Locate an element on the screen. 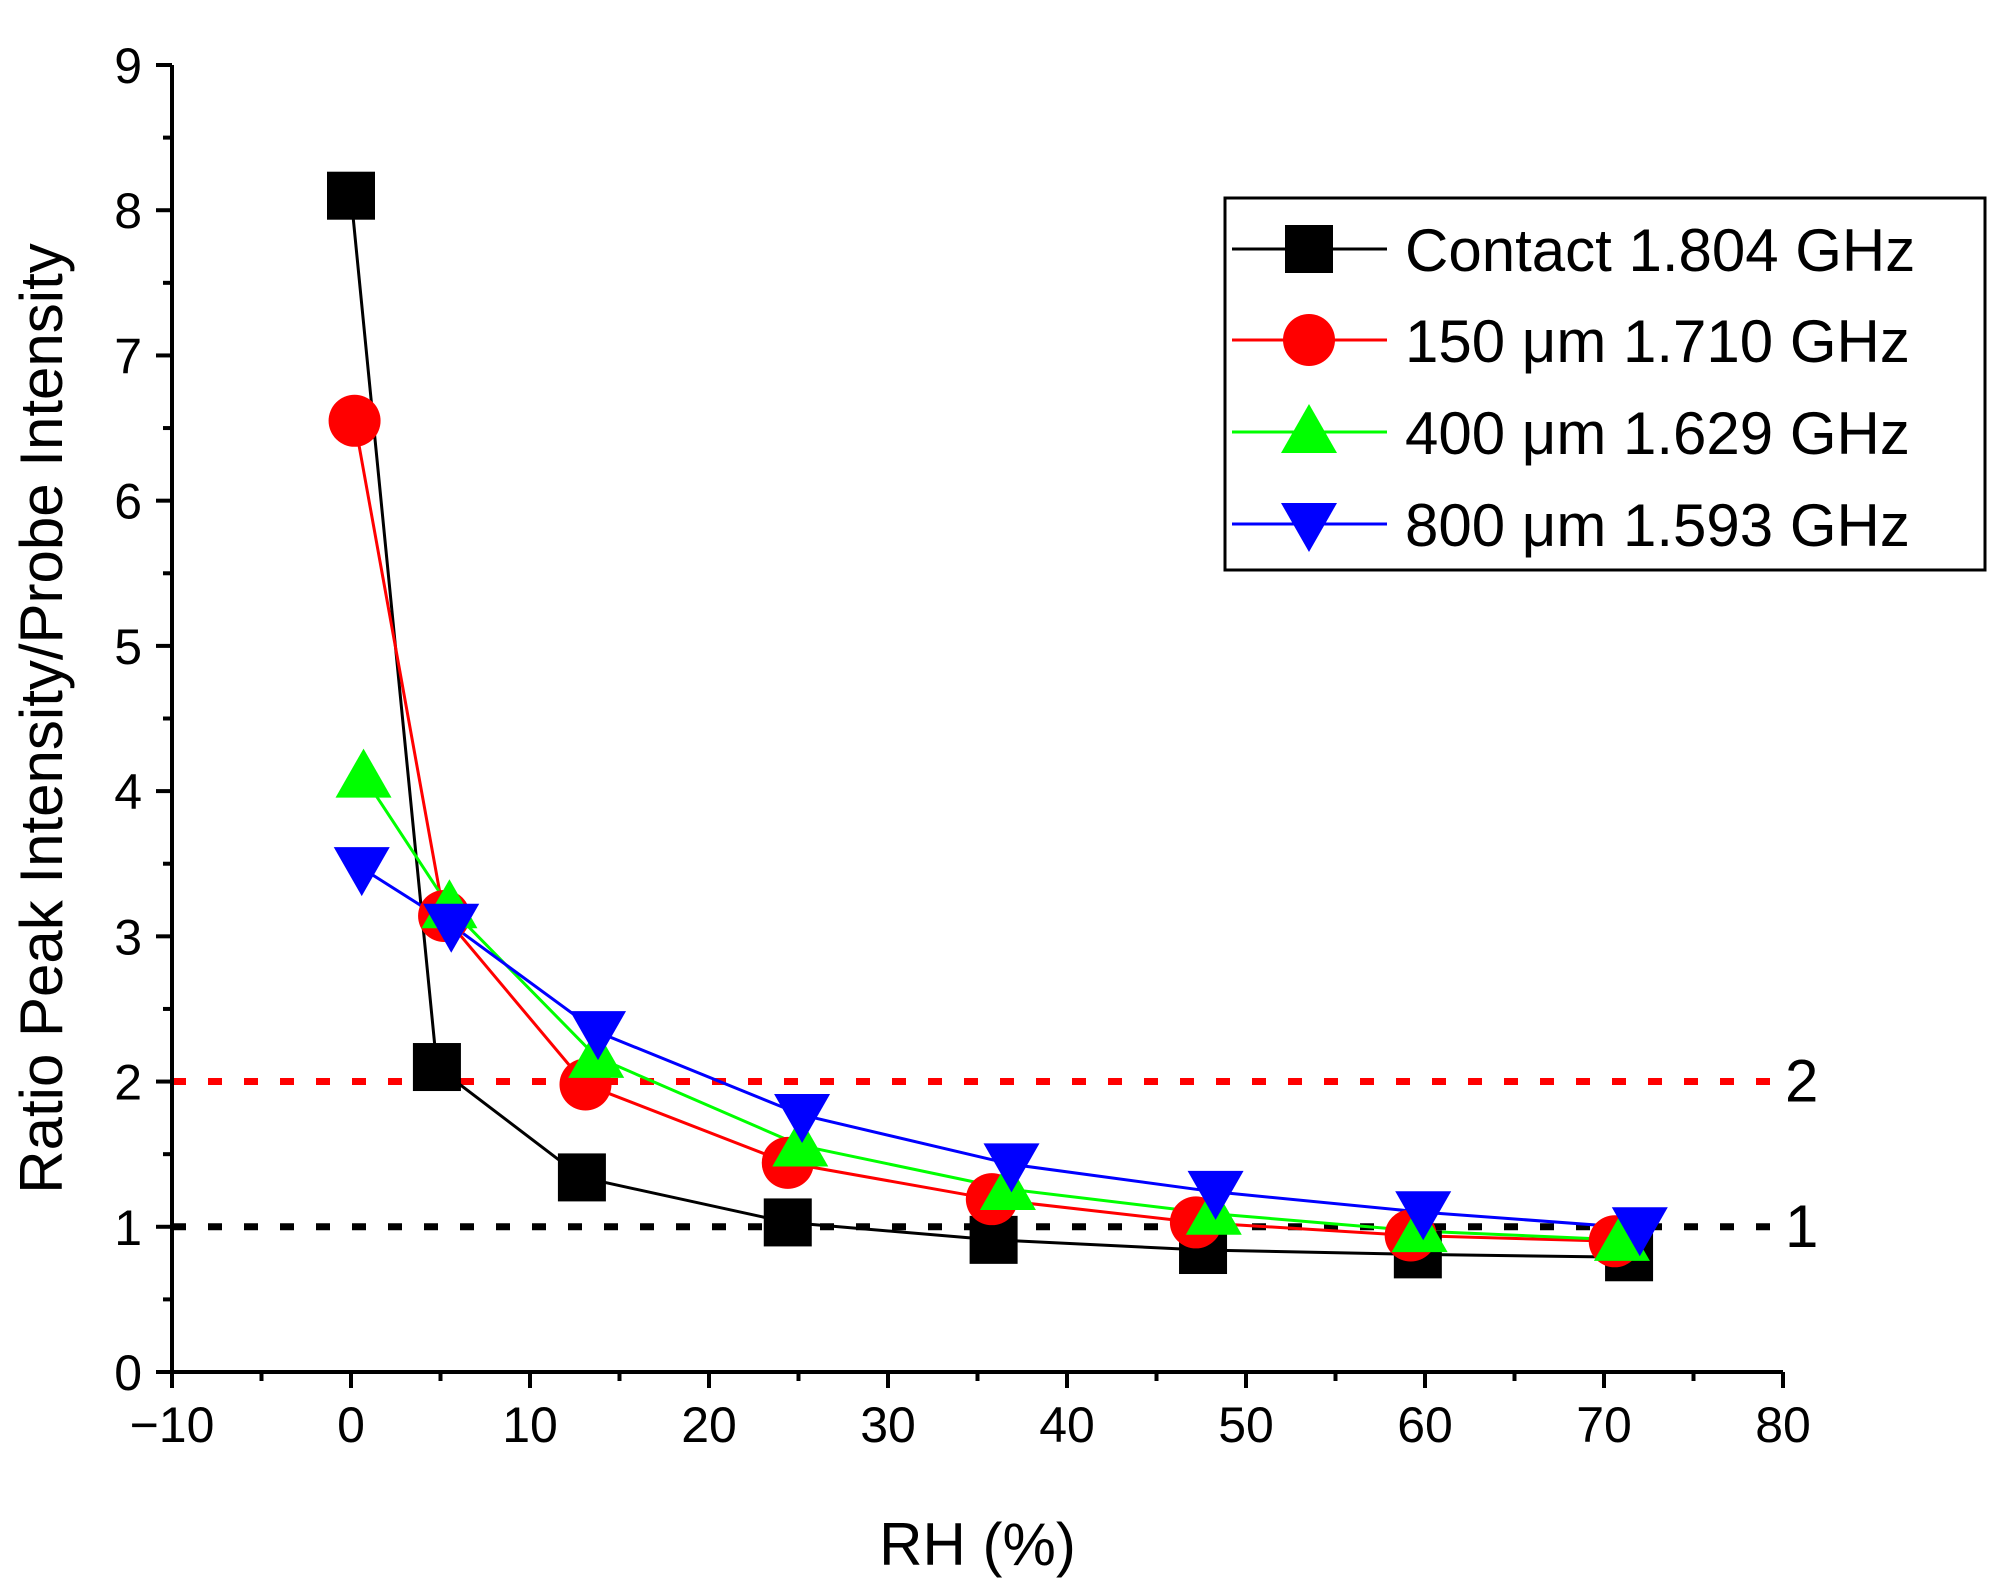 This screenshot has height=1588, width=2000. y-tick-label: 3 is located at coordinates (128, 937).